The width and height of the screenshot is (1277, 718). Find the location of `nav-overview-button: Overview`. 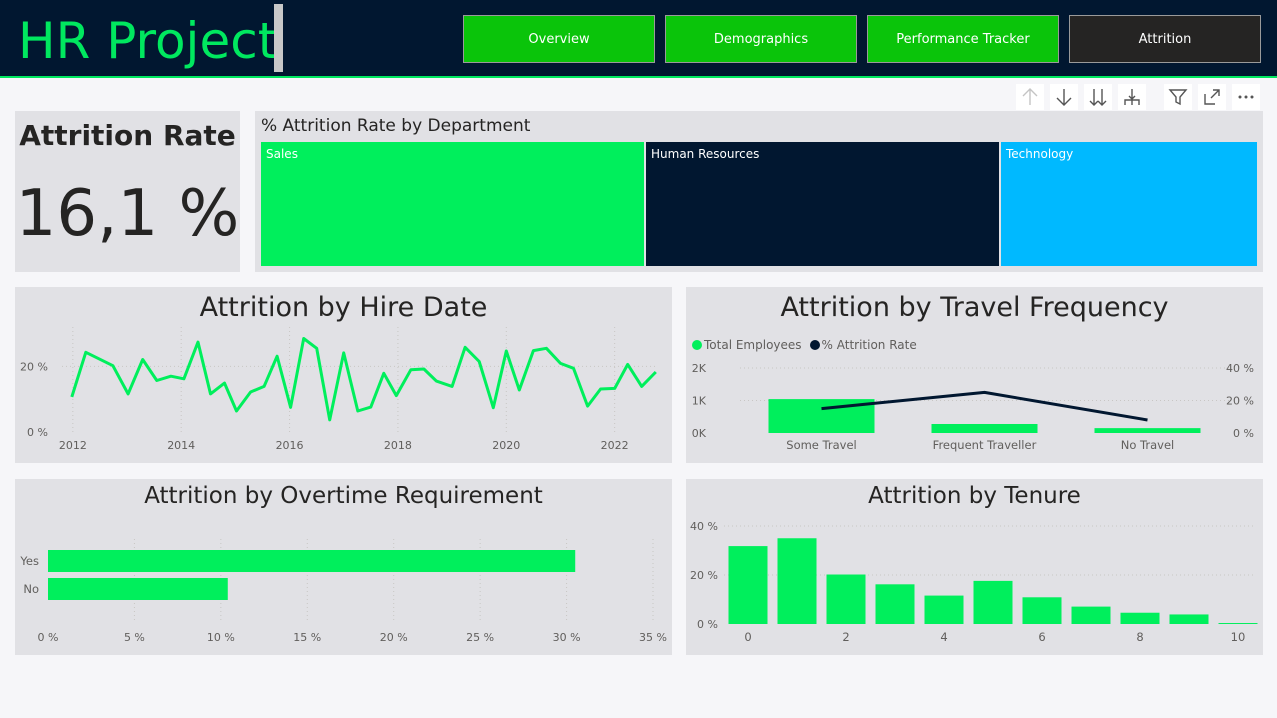

nav-overview-button: Overview is located at coordinates (559, 39).